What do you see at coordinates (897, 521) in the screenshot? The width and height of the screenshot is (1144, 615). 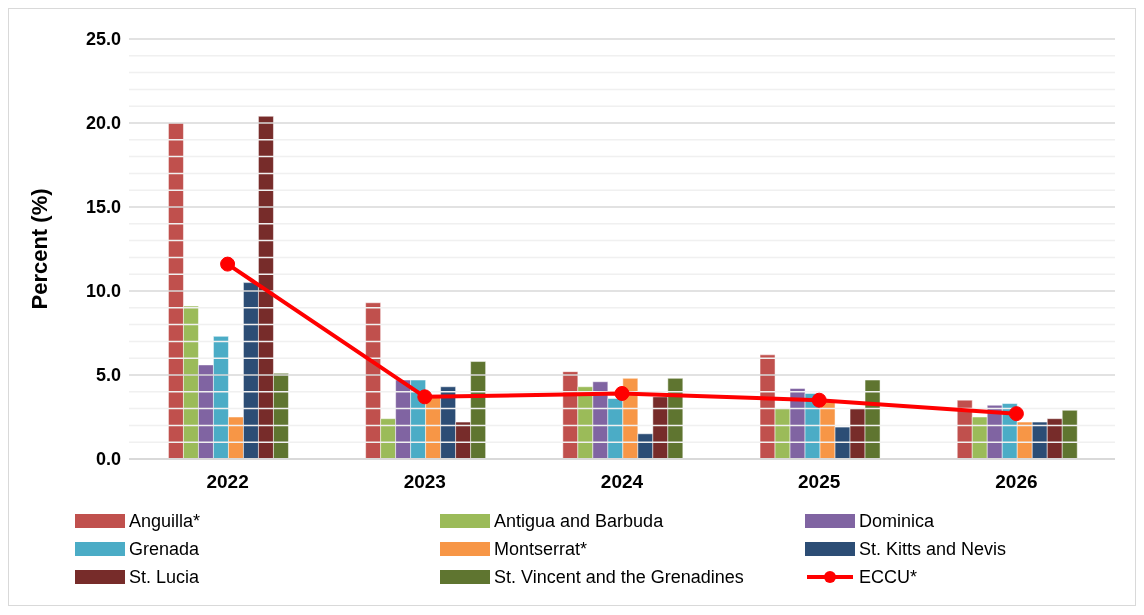 I see `legend-label: Dominica` at bounding box center [897, 521].